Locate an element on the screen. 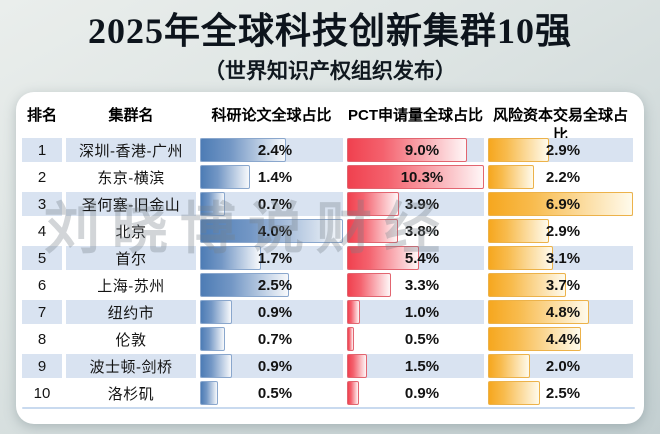 Image resolution: width=660 pixels, height=434 pixels. pct-share-bar: 1.0% is located at coordinates (415, 312).